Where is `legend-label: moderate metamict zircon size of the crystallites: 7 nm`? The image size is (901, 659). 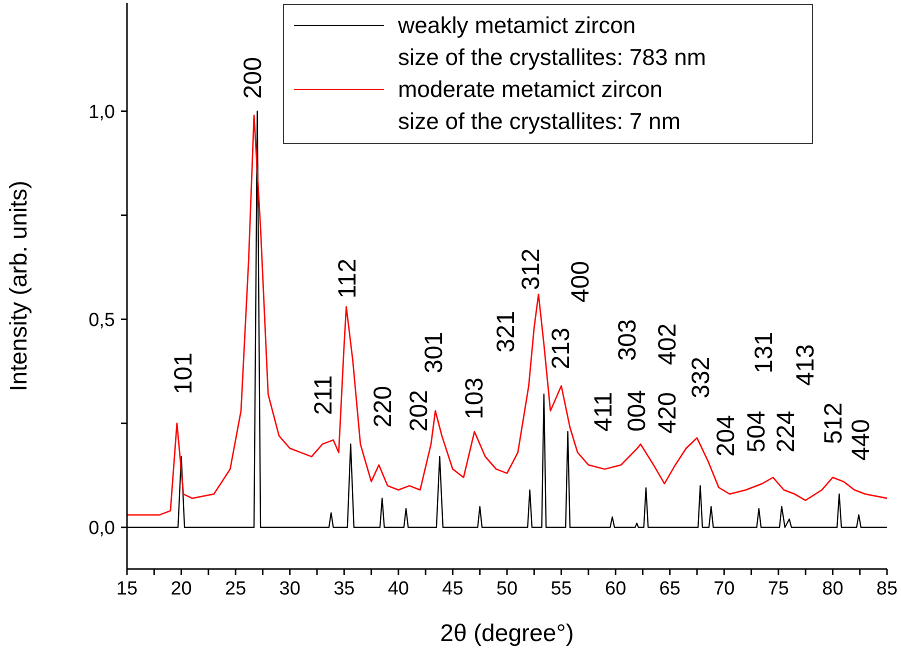 legend-label: moderate metamict zircon size of the crystallites: 7 nm is located at coordinates (539, 105).